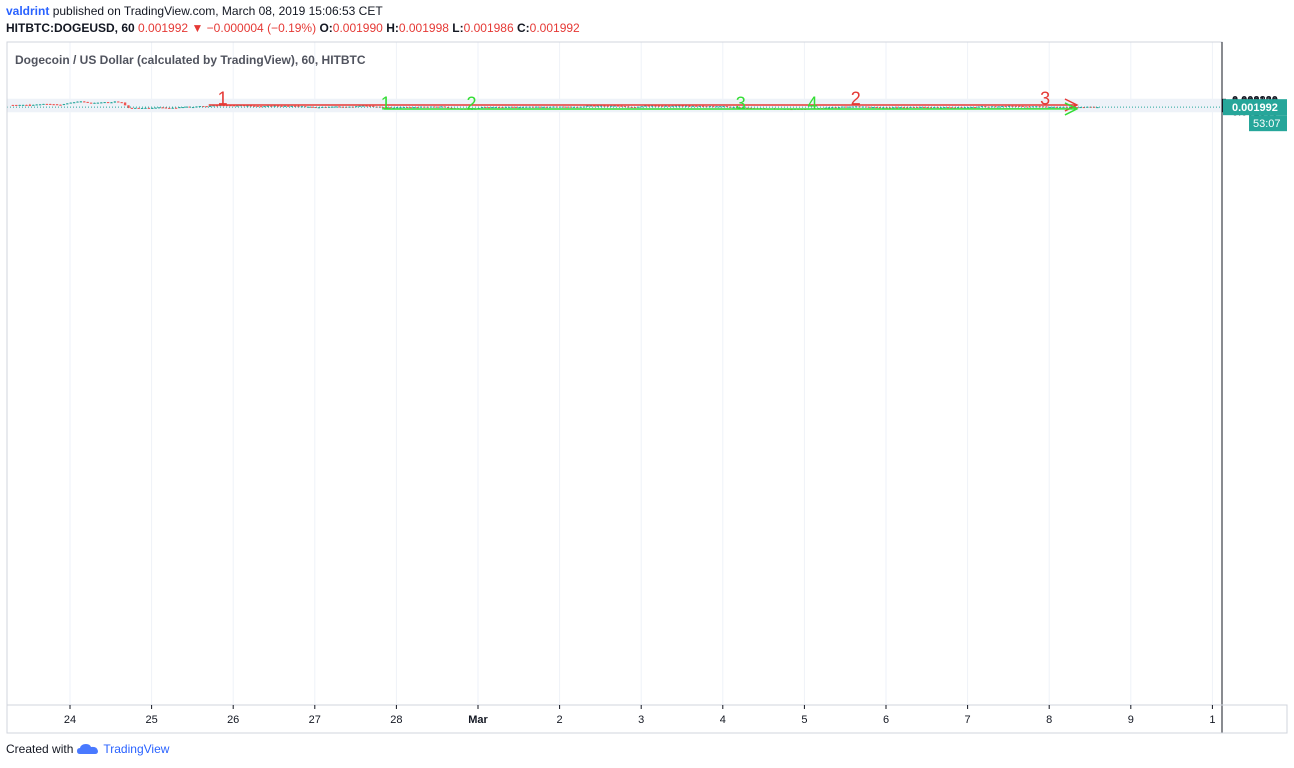  I want to click on author-name: valdrint, so click(28, 11).